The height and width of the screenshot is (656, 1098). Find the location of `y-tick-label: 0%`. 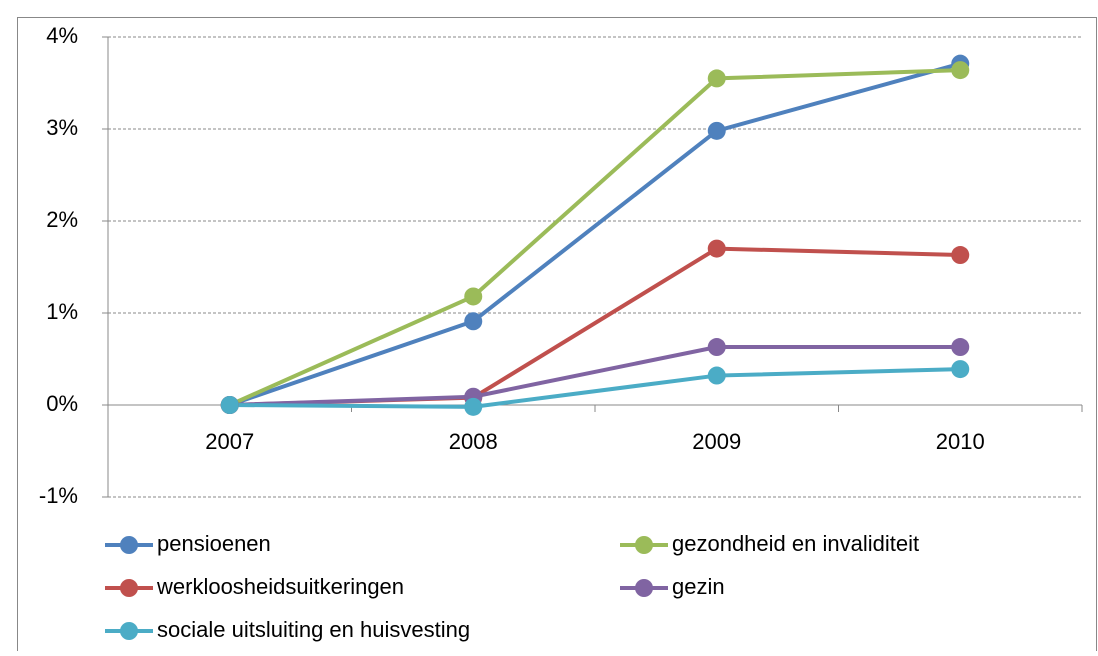

y-tick-label: 0% is located at coordinates (62, 403).